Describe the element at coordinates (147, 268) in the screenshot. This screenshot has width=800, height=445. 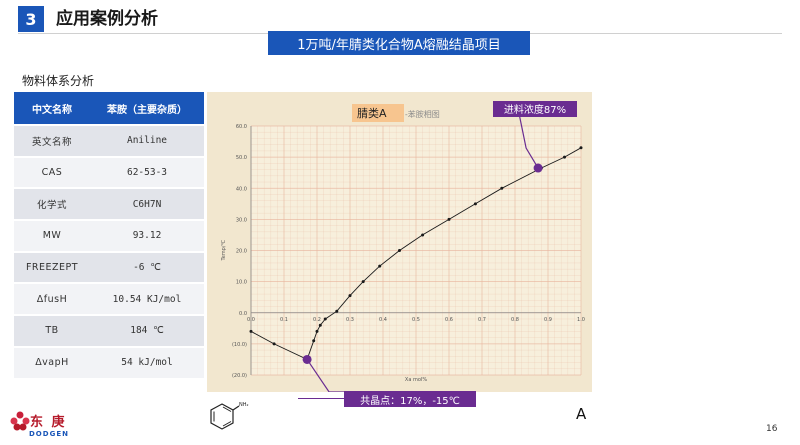
I see `property-value: -6 ℃` at that location.